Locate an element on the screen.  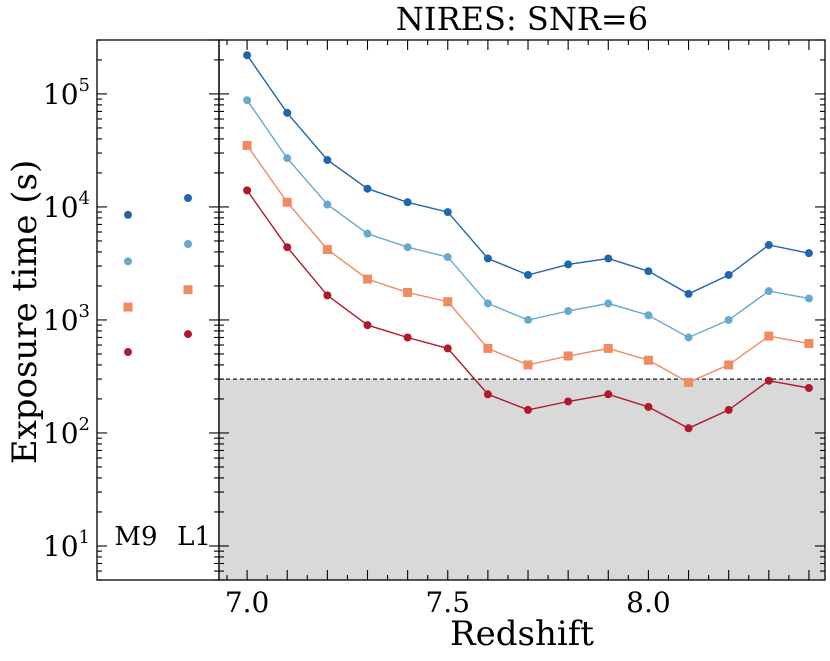
y-tick-label: 10¹ is located at coordinates (66, 545).